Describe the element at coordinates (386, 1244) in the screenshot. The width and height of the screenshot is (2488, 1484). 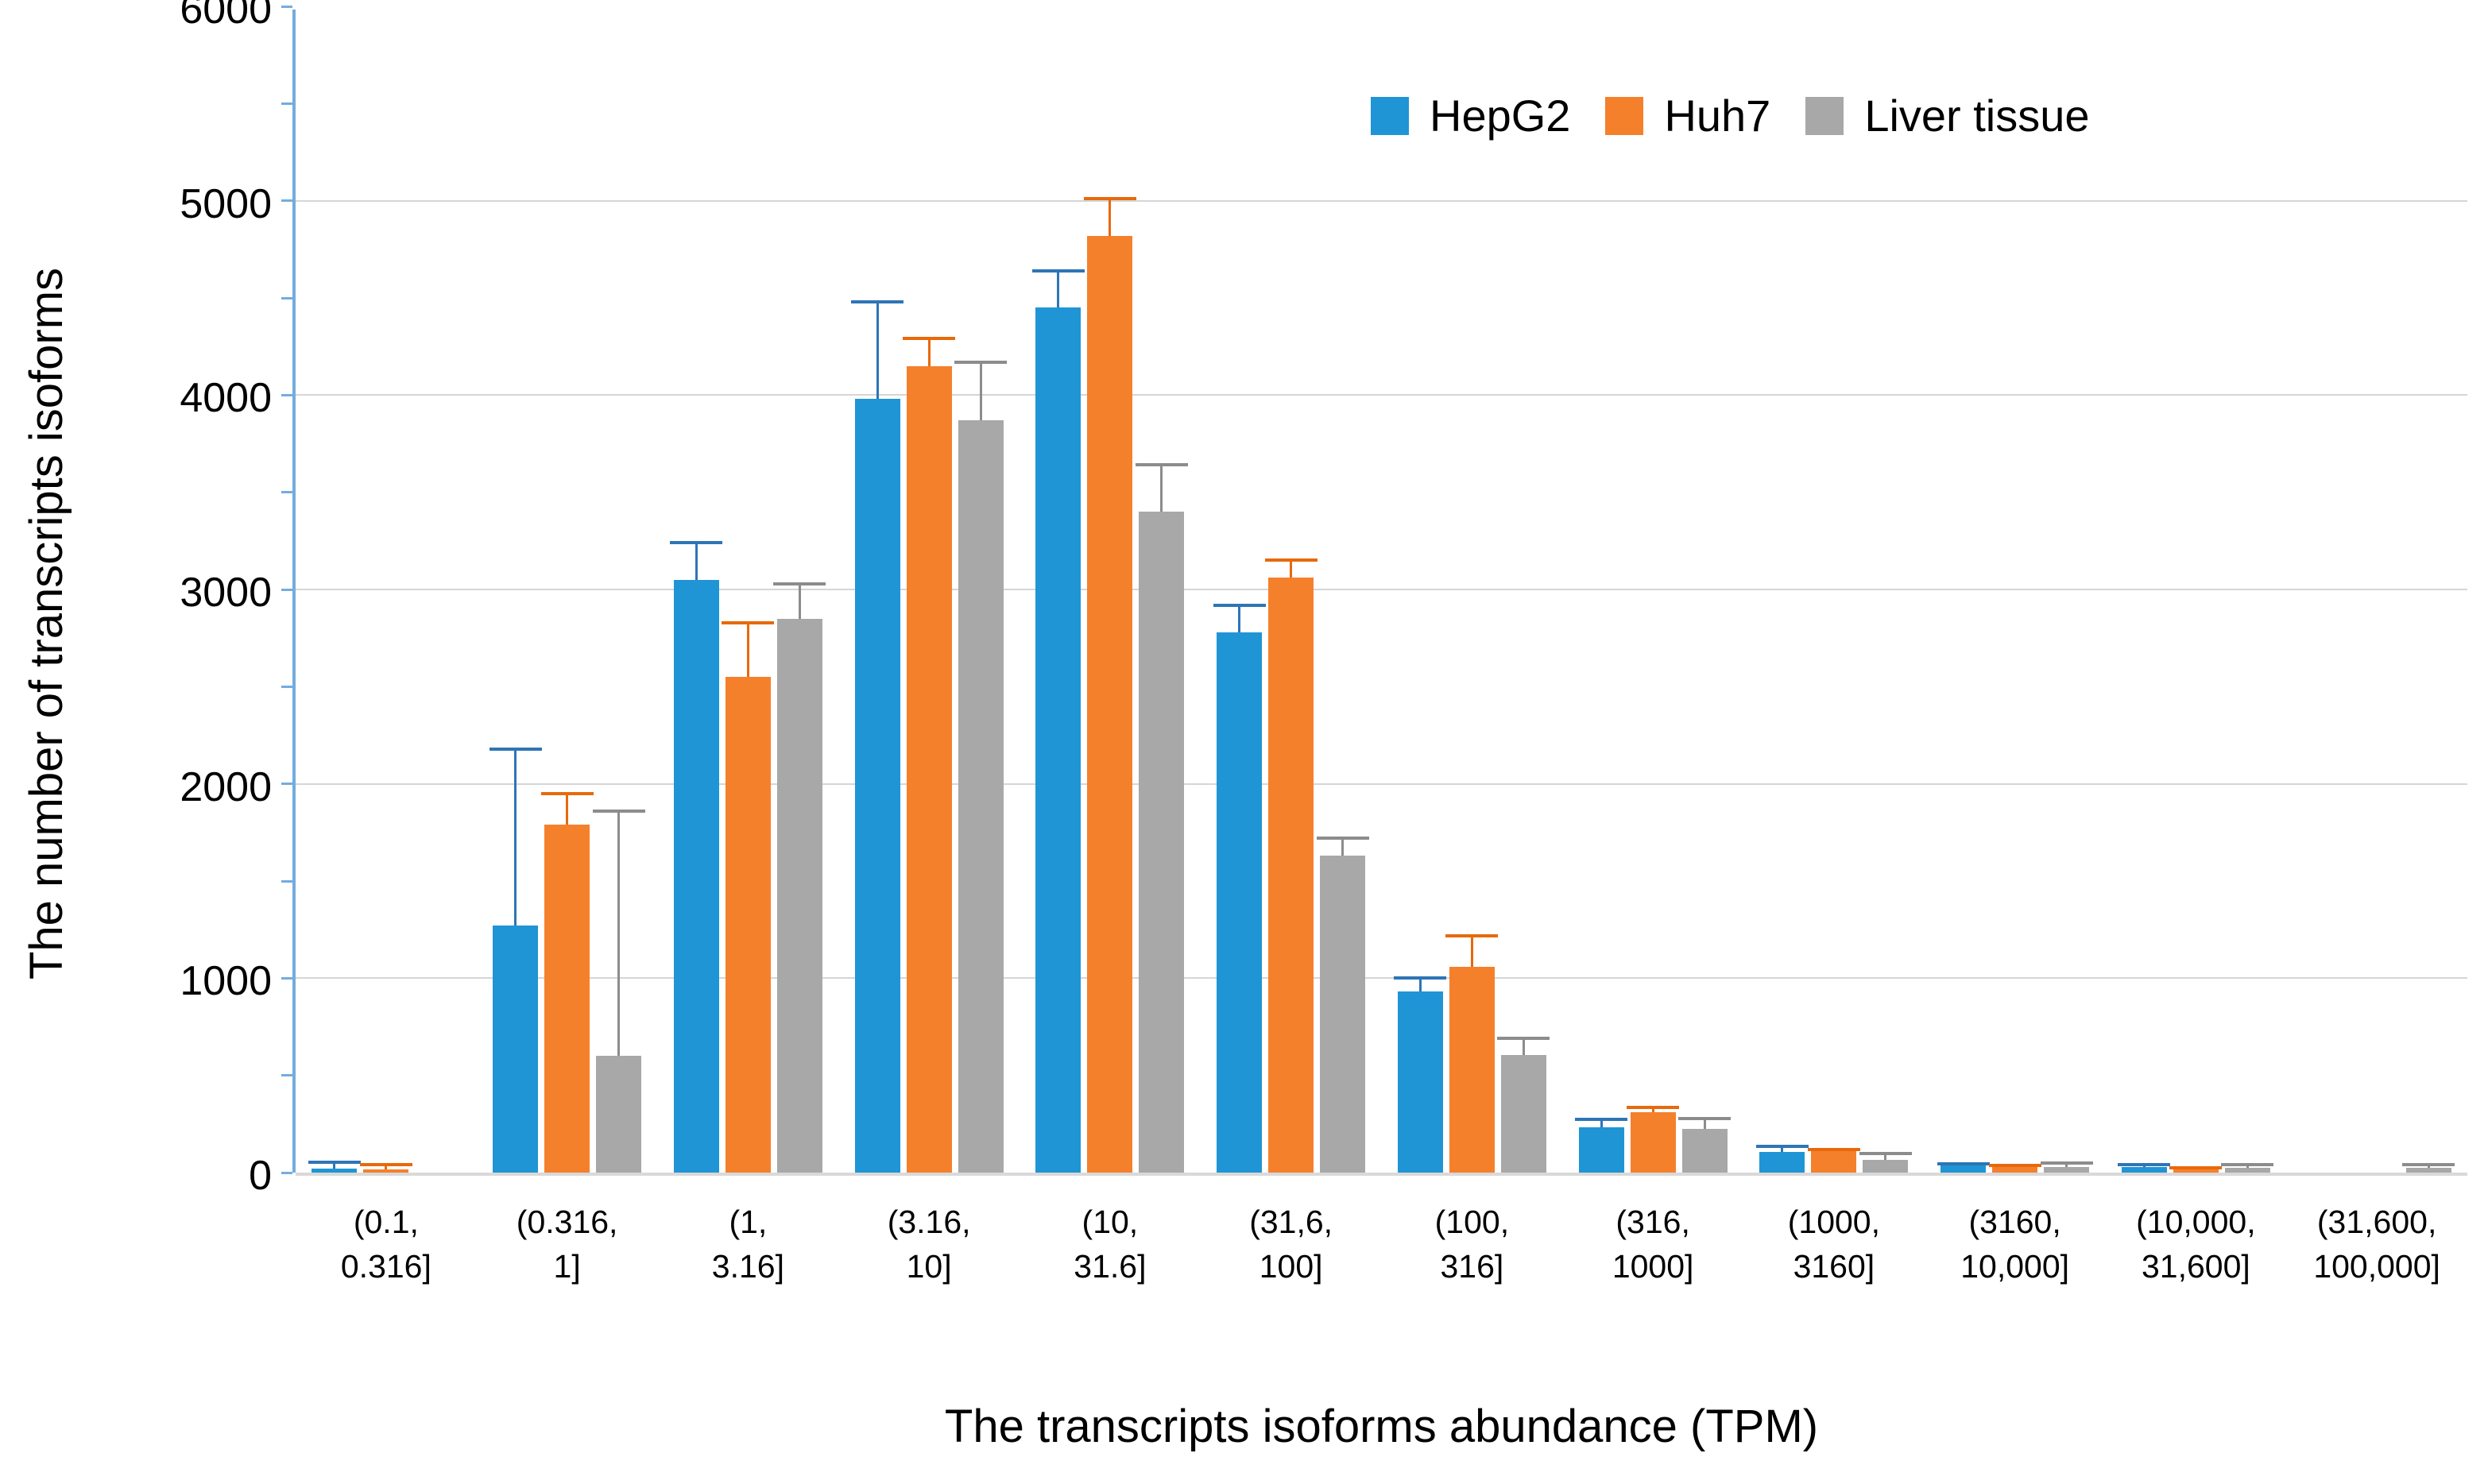
I see `x-category-label-0: (0.1, 0.316]` at that location.